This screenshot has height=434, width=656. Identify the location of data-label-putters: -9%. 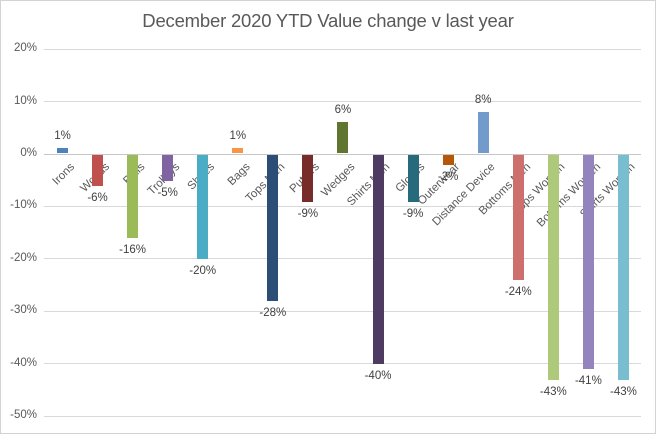
(308, 213).